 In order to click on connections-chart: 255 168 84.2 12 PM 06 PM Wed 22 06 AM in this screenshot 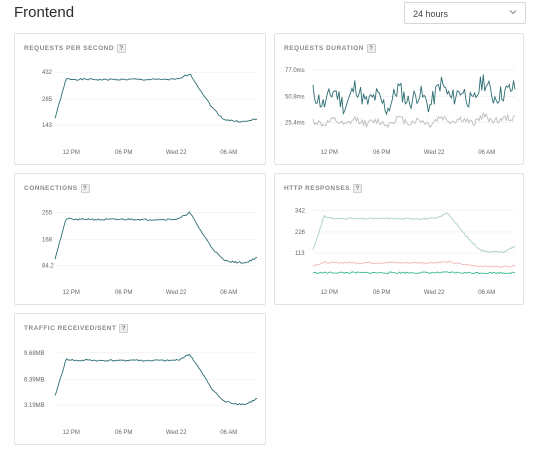, I will do `click(150, 253)`.